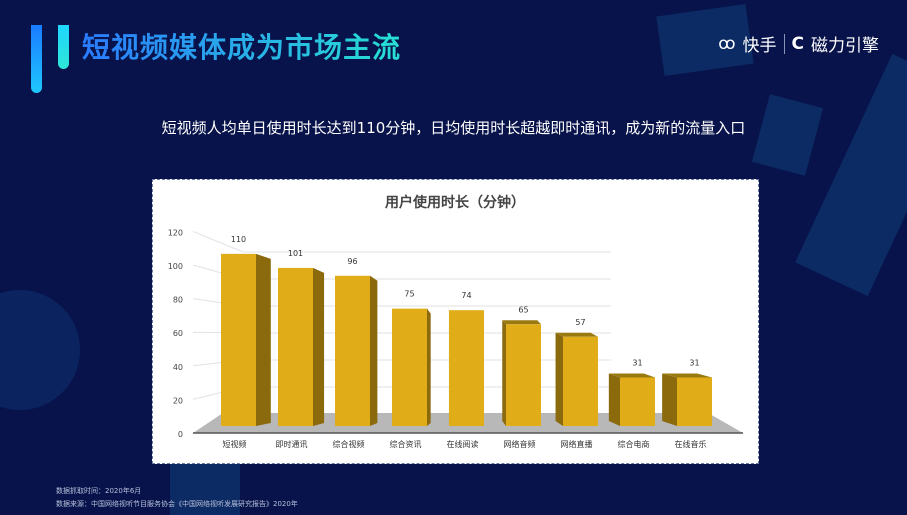 The image size is (907, 515). I want to click on x-tick-label: 综合视频, so click(349, 444).